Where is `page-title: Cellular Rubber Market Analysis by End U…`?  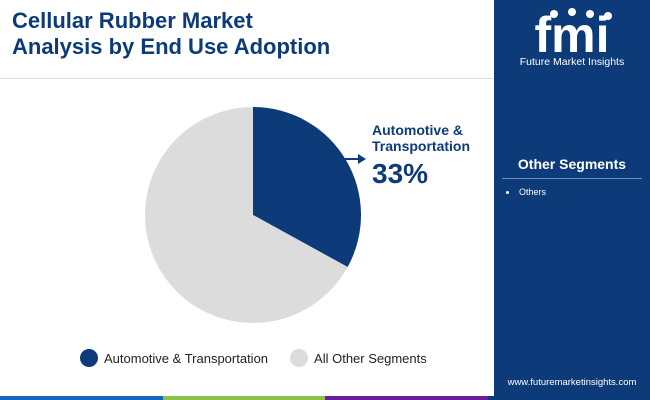
page-title: Cellular Rubber Market Analysis by End U… is located at coordinates (247, 34).